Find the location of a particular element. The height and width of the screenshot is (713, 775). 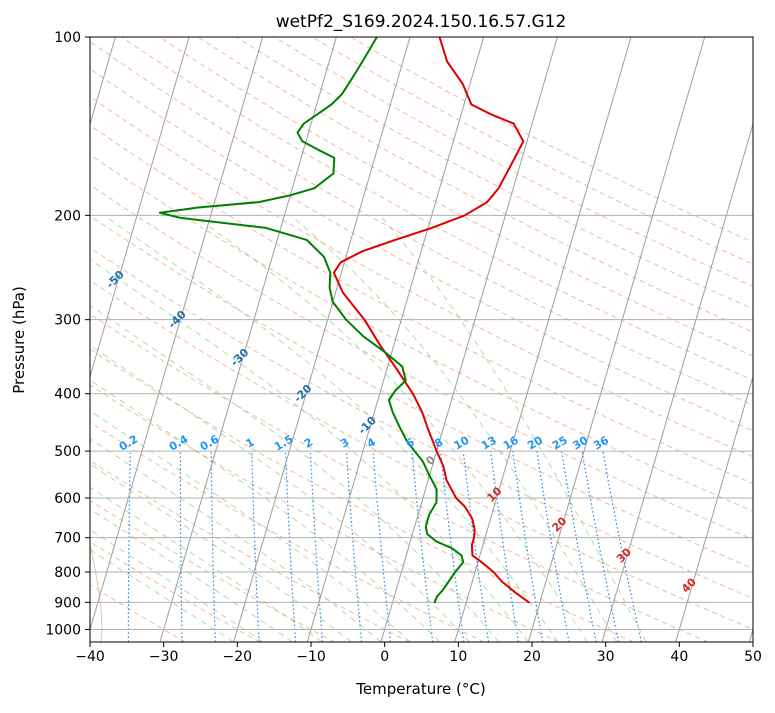

mixing-ratio-label: 4 is located at coordinates (371, 442).